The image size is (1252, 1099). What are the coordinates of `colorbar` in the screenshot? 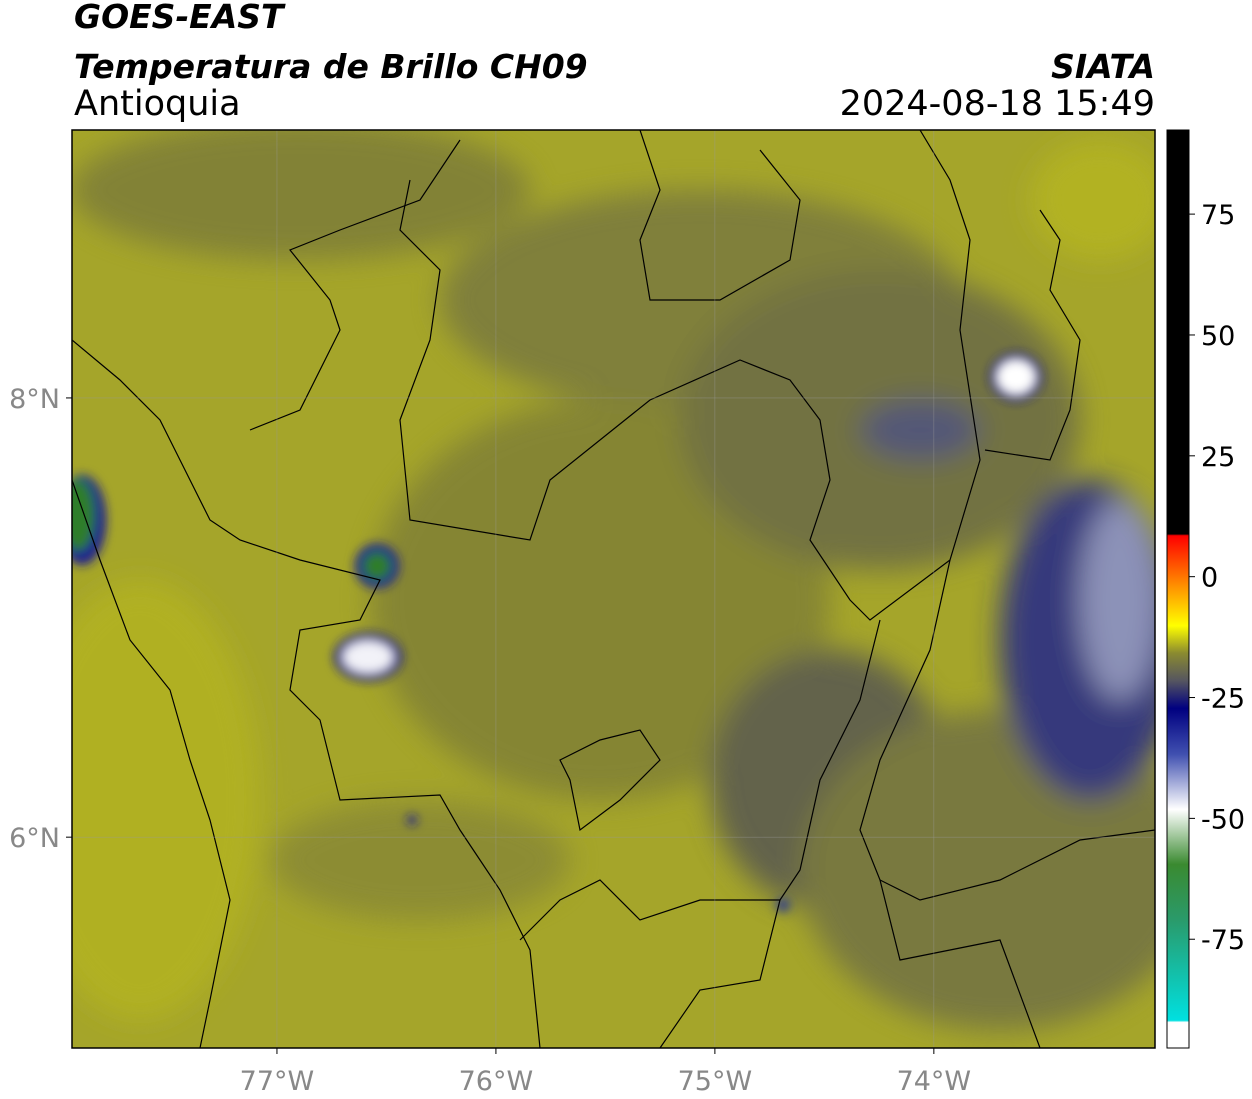 It's located at (1178, 589).